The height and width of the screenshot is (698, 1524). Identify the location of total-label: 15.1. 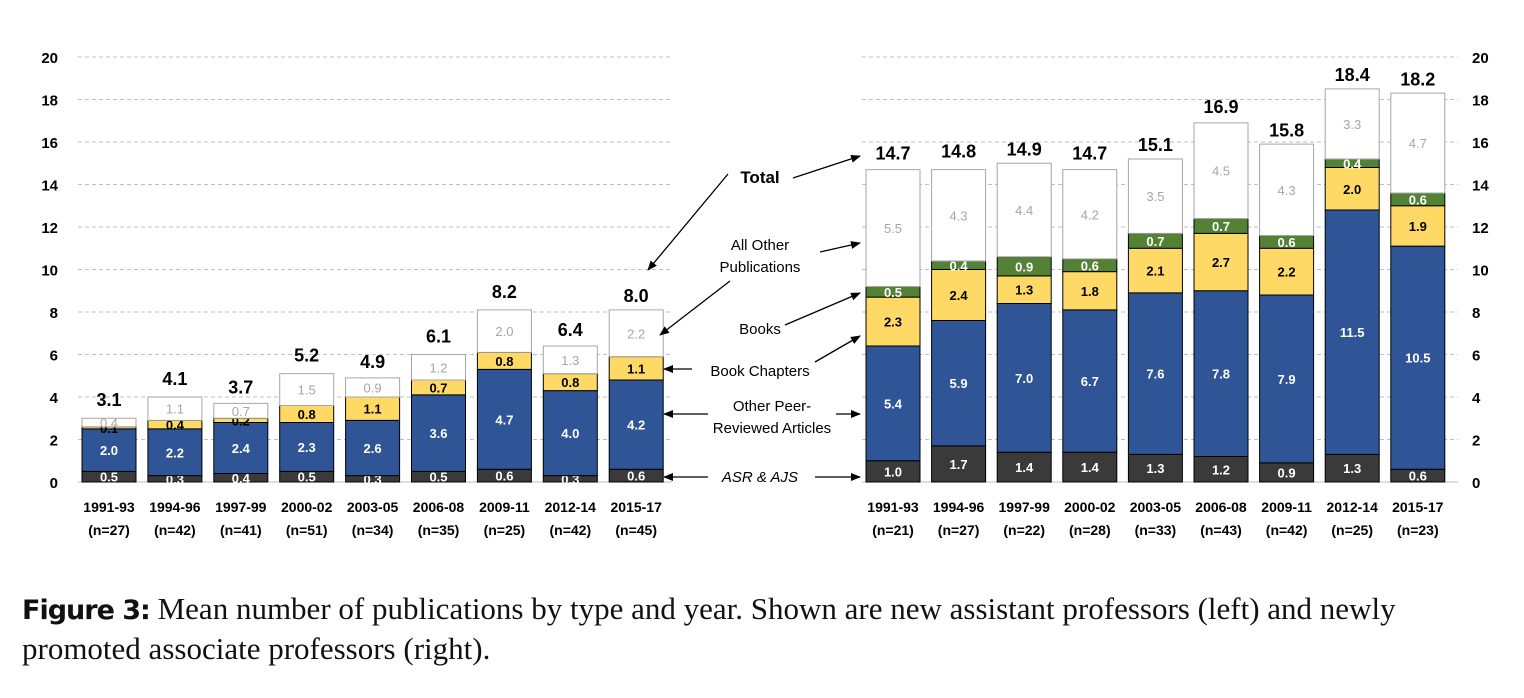
(1155, 145).